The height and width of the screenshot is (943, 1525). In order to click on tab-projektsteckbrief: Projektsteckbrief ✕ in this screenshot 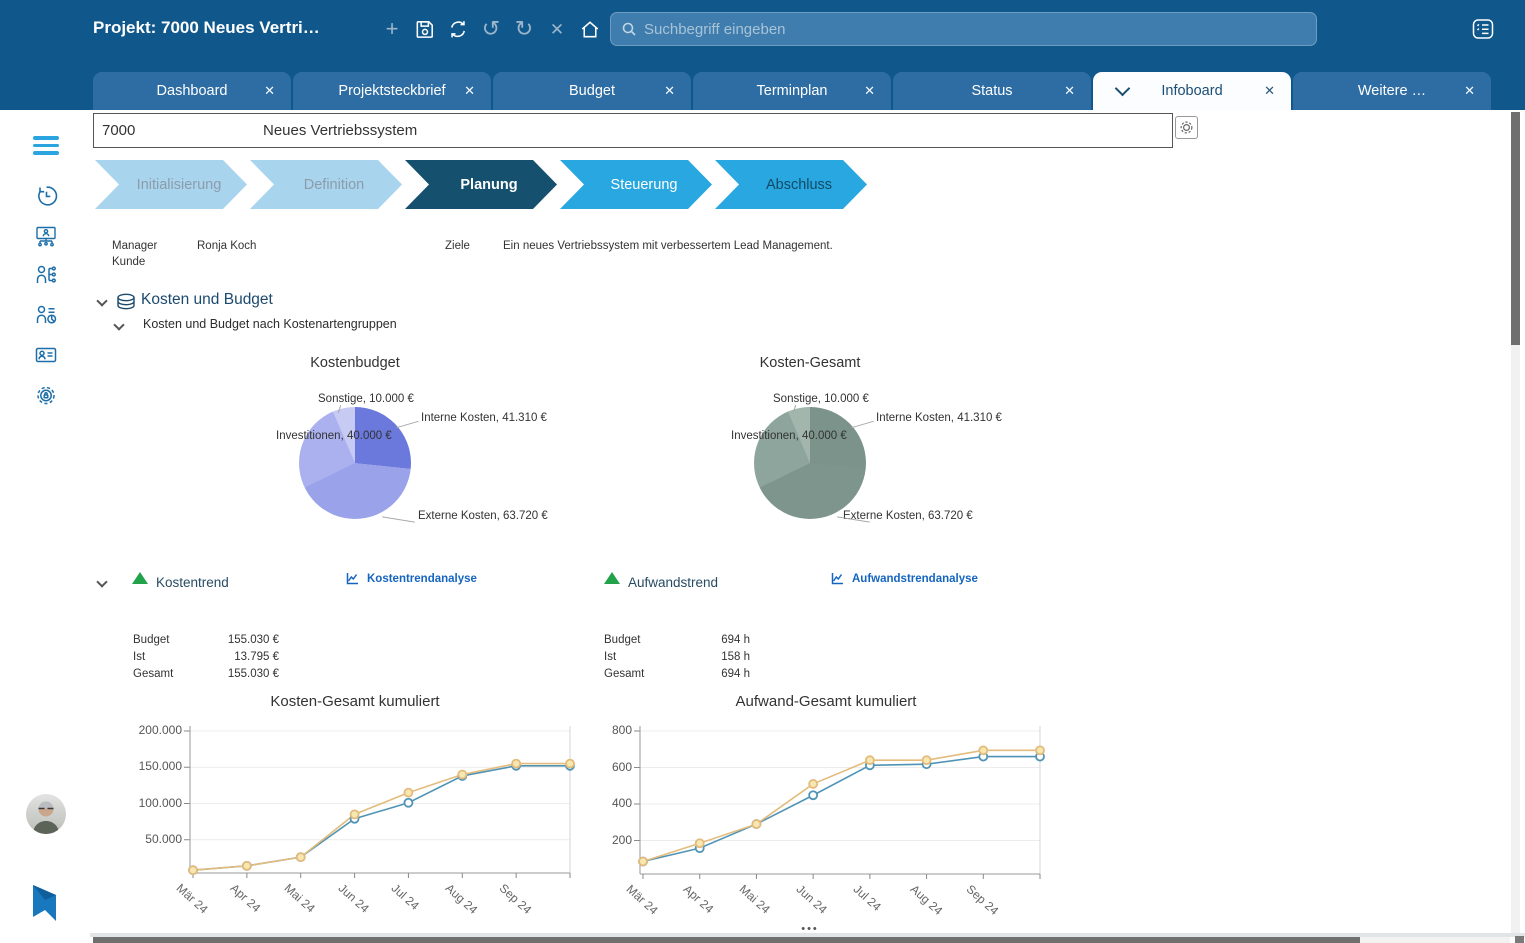, I will do `click(392, 91)`.